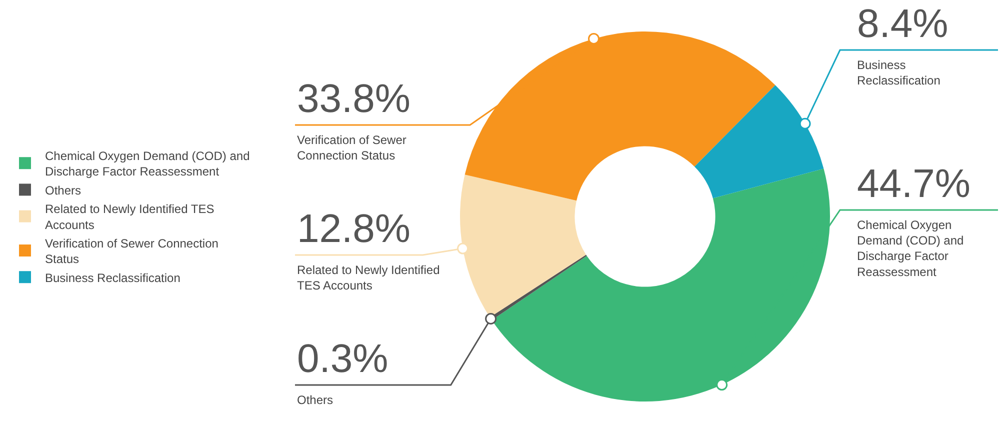 The height and width of the screenshot is (433, 1000). I want to click on legend-label: Others, so click(63, 190).